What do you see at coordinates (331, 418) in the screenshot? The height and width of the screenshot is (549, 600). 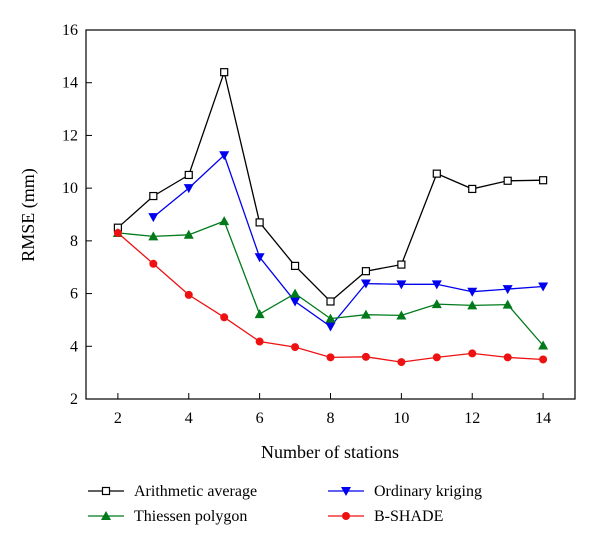 I see `x-tick-label: 8` at bounding box center [331, 418].